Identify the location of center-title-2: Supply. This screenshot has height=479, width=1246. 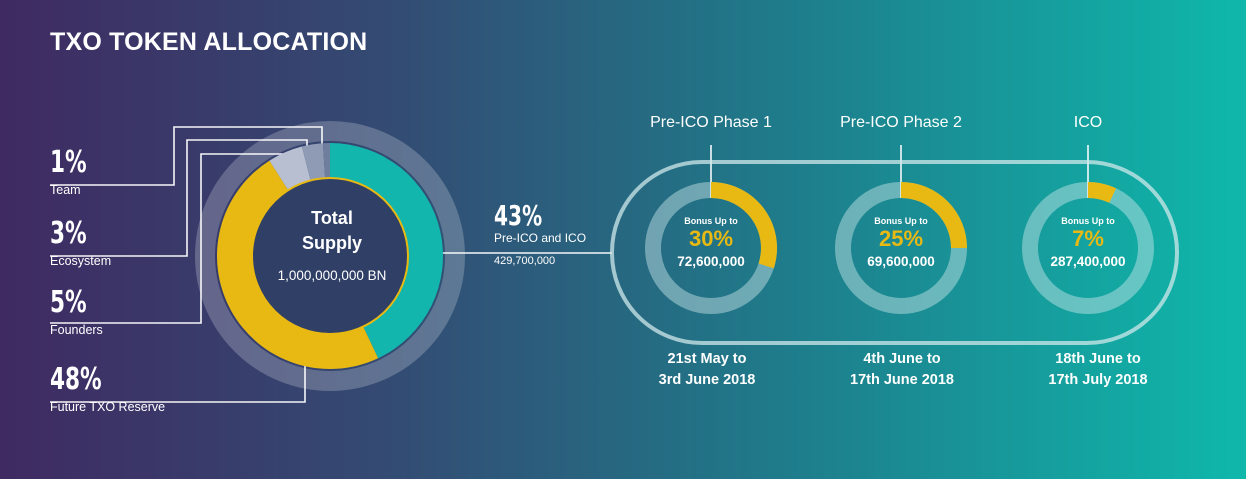
(331, 243).